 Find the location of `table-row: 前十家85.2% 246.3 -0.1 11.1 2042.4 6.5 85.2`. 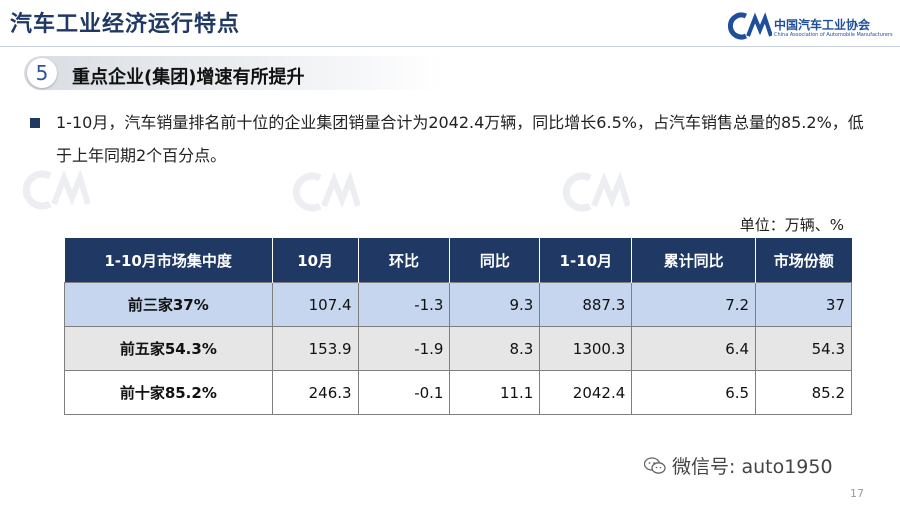

table-row: 前十家85.2% 246.3 -0.1 11.1 2042.4 6.5 85.2 is located at coordinates (458, 392).